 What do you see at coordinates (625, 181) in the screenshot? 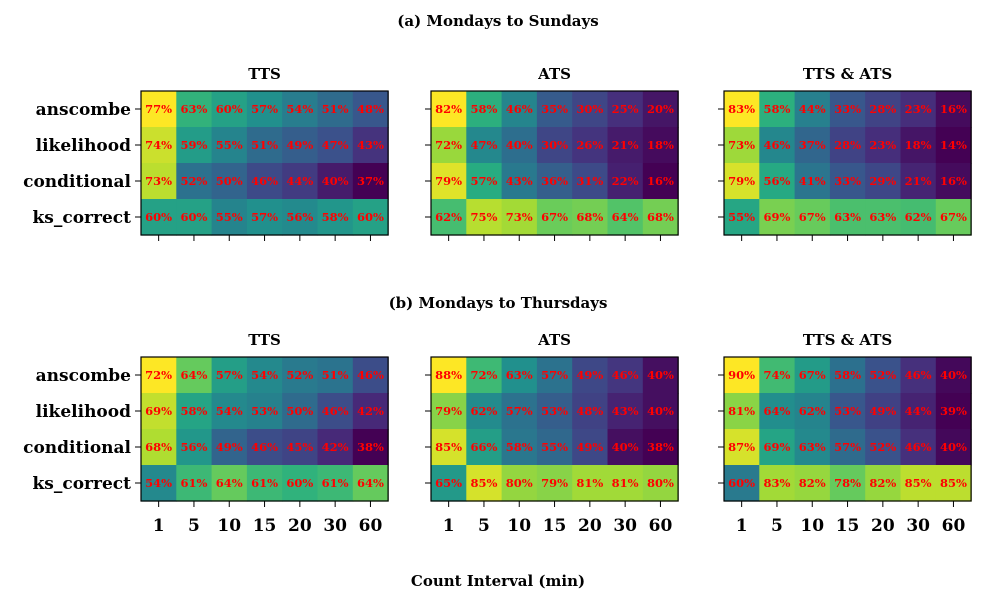
I see `cell-label: 22%` at bounding box center [625, 181].